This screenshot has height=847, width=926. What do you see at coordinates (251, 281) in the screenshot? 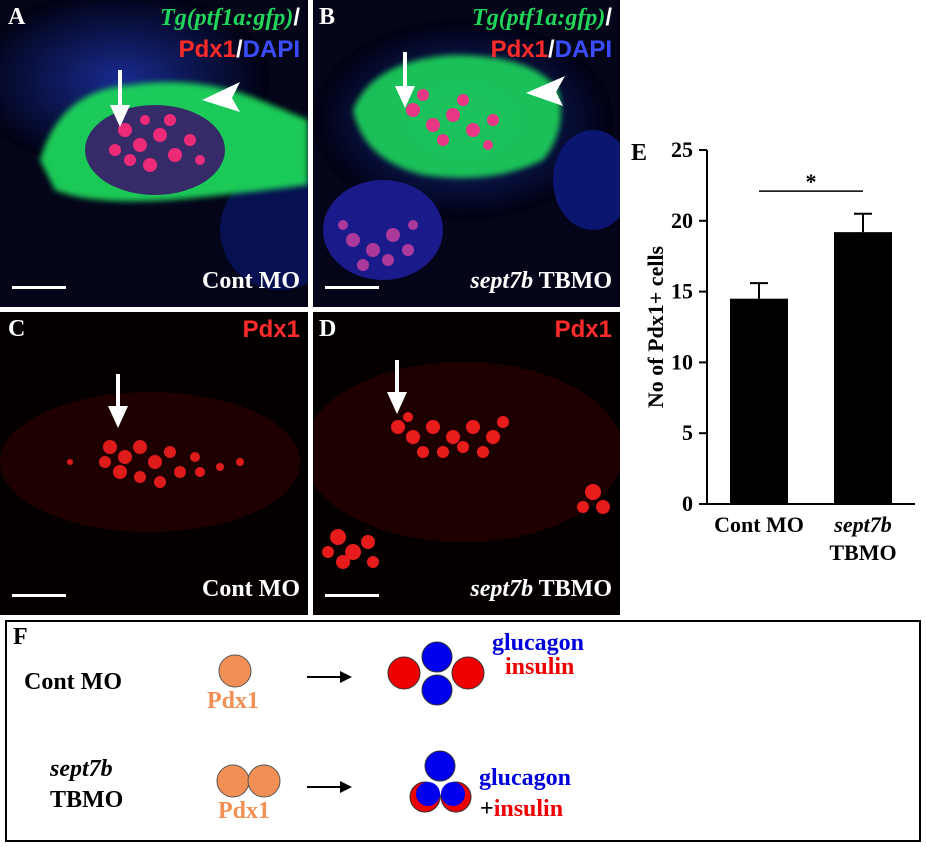
I see `panel-a-condition: Cont MO` at bounding box center [251, 281].